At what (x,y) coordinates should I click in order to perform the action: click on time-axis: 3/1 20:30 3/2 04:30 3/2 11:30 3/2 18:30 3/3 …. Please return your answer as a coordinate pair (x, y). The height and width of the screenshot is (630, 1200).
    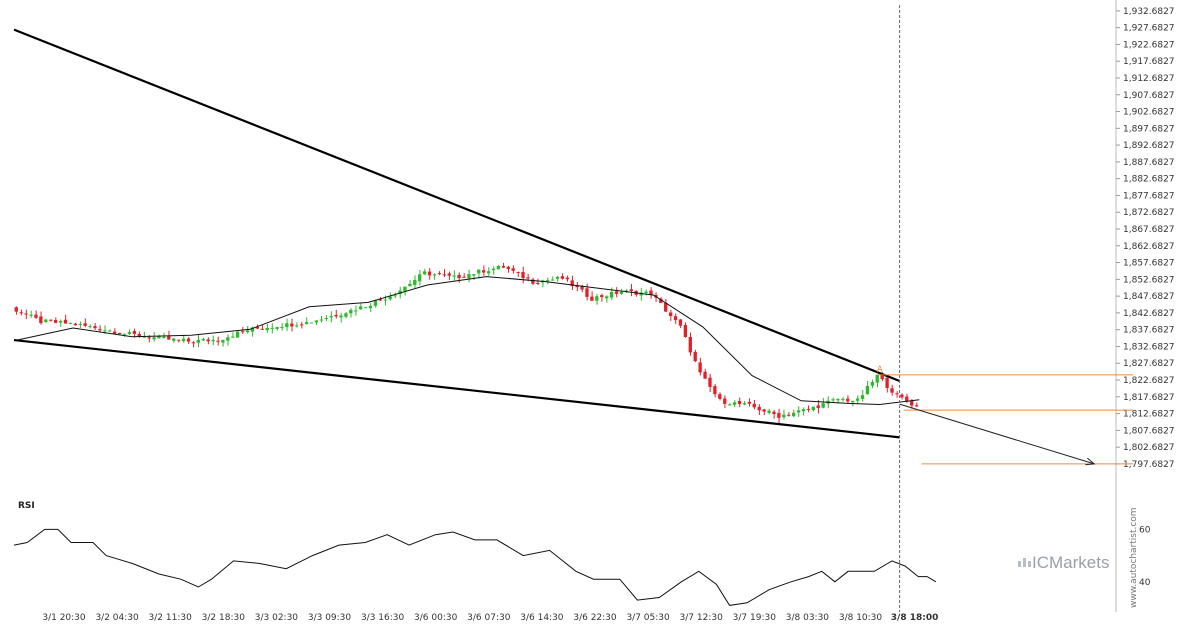
    Looking at the image, I should click on (490, 618).